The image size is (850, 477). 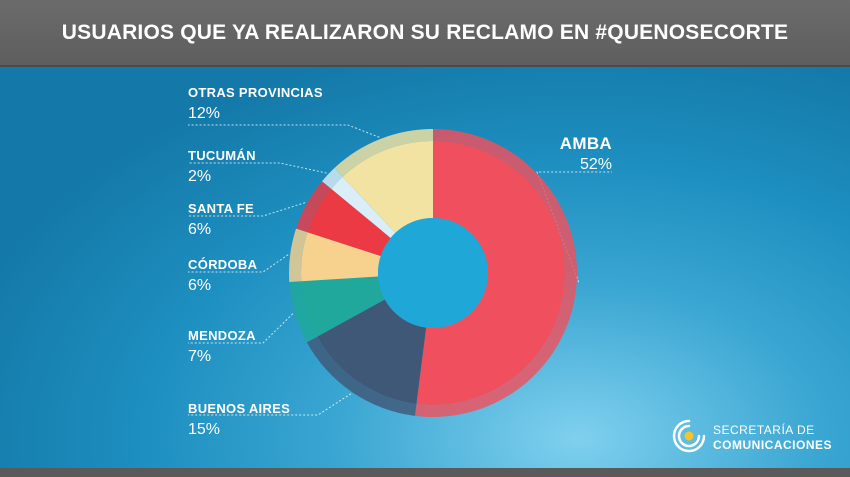 What do you see at coordinates (574, 227) in the screenshot?
I see `leader-line-amba` at bounding box center [574, 227].